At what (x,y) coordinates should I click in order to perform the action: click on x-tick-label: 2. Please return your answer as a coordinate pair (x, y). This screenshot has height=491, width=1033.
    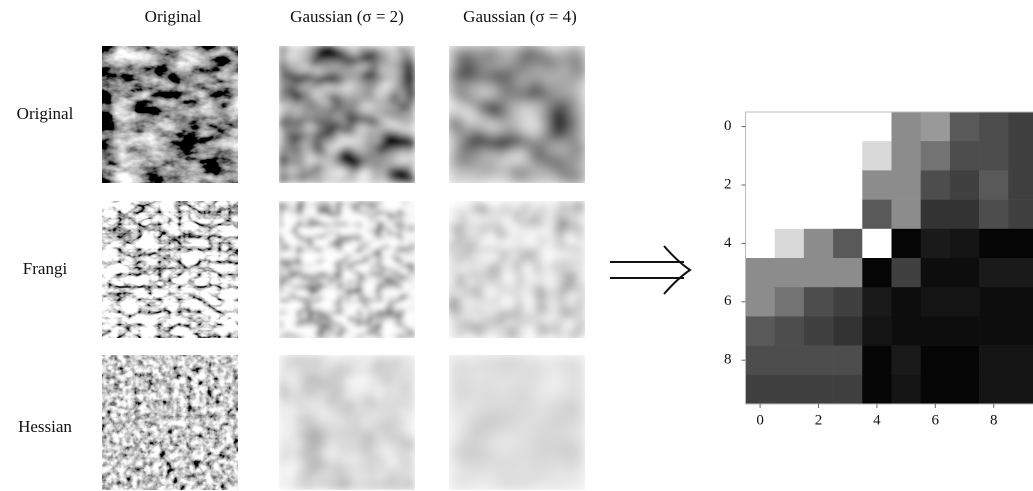
    Looking at the image, I should click on (819, 420).